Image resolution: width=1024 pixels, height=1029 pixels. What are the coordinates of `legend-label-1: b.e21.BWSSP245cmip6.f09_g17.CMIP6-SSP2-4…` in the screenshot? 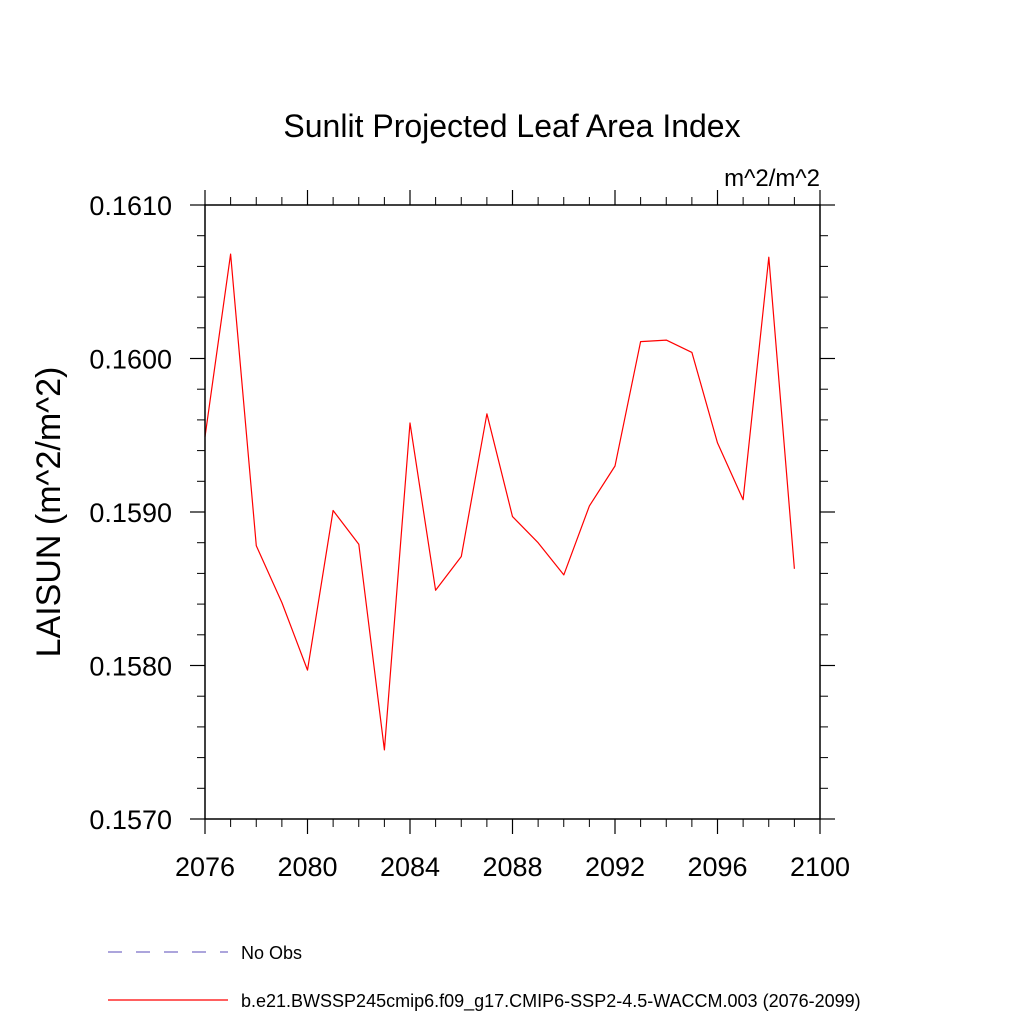 It's located at (551, 1001).